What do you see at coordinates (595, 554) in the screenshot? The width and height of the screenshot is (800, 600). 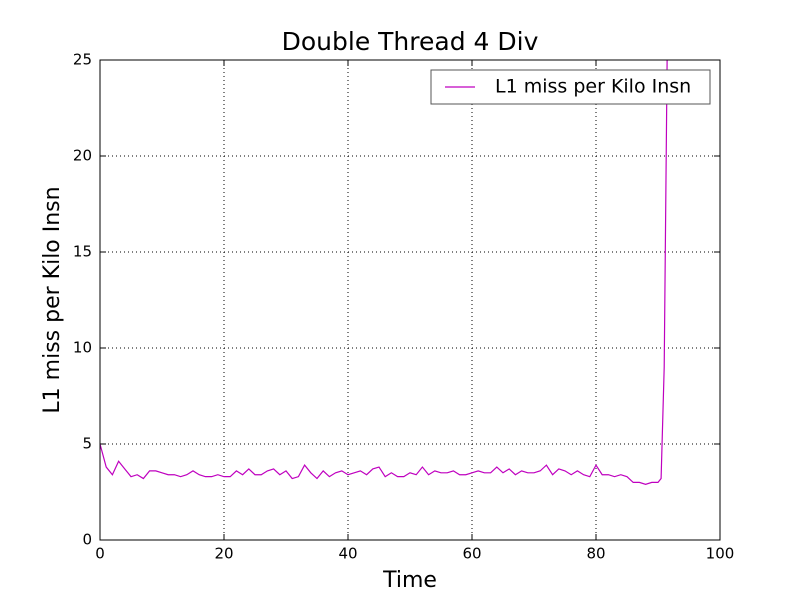 I see `x-tick-label: 80` at bounding box center [595, 554].